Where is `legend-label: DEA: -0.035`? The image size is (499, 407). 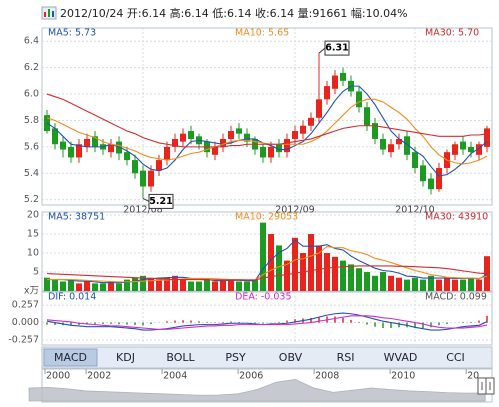
legend-label: DEA: -0.035 is located at coordinates (263, 297).